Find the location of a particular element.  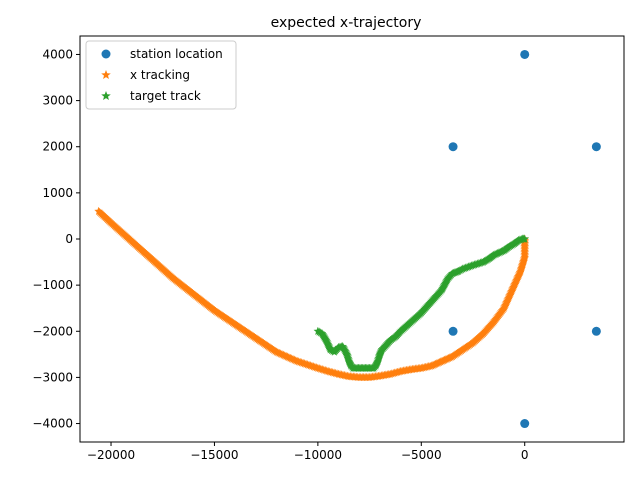

y-tick-label: 2000 is located at coordinates (57, 147).